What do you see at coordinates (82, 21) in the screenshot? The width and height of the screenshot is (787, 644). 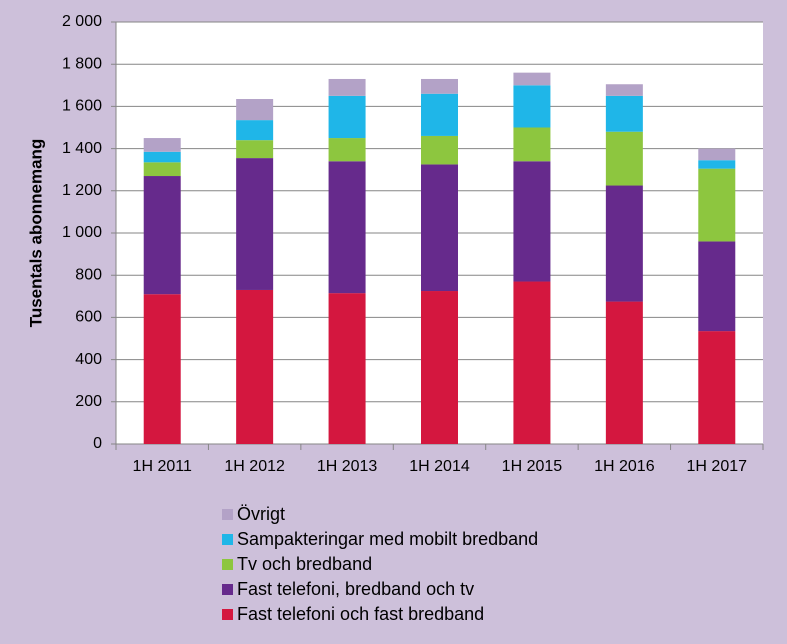 I see `y-tick-label: 2 000` at bounding box center [82, 21].